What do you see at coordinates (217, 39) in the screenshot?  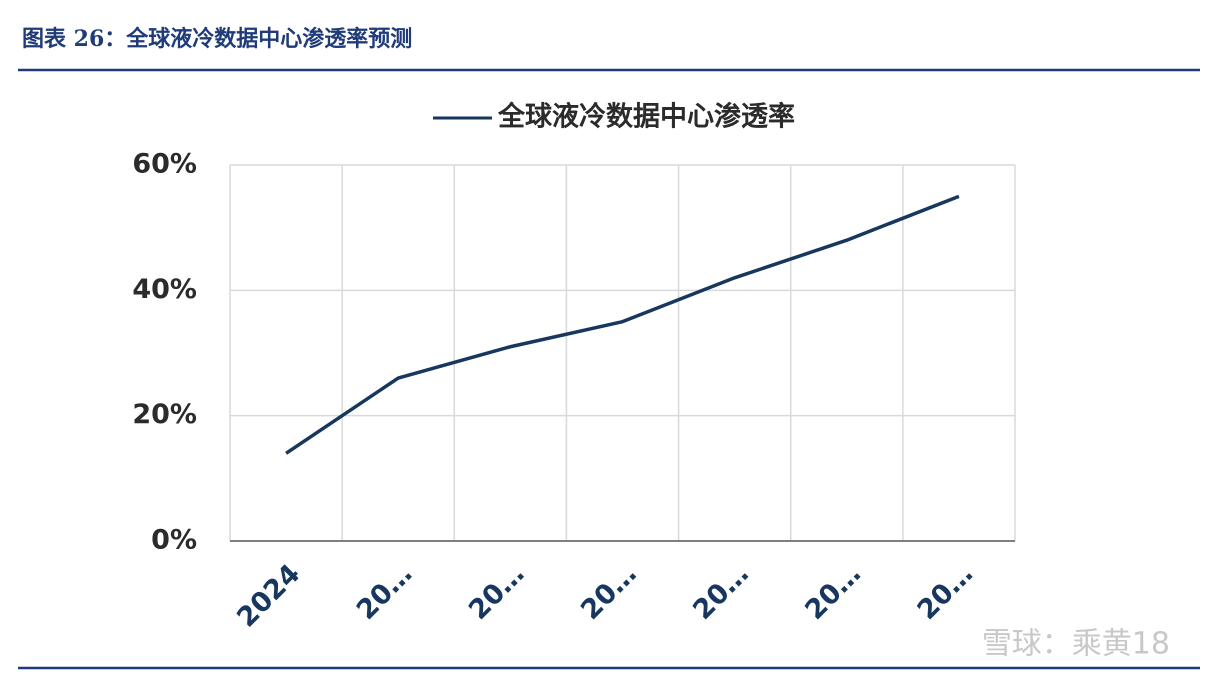 I see `header-title: 图表 26：全球液冷数据中心渗透率预测` at bounding box center [217, 39].